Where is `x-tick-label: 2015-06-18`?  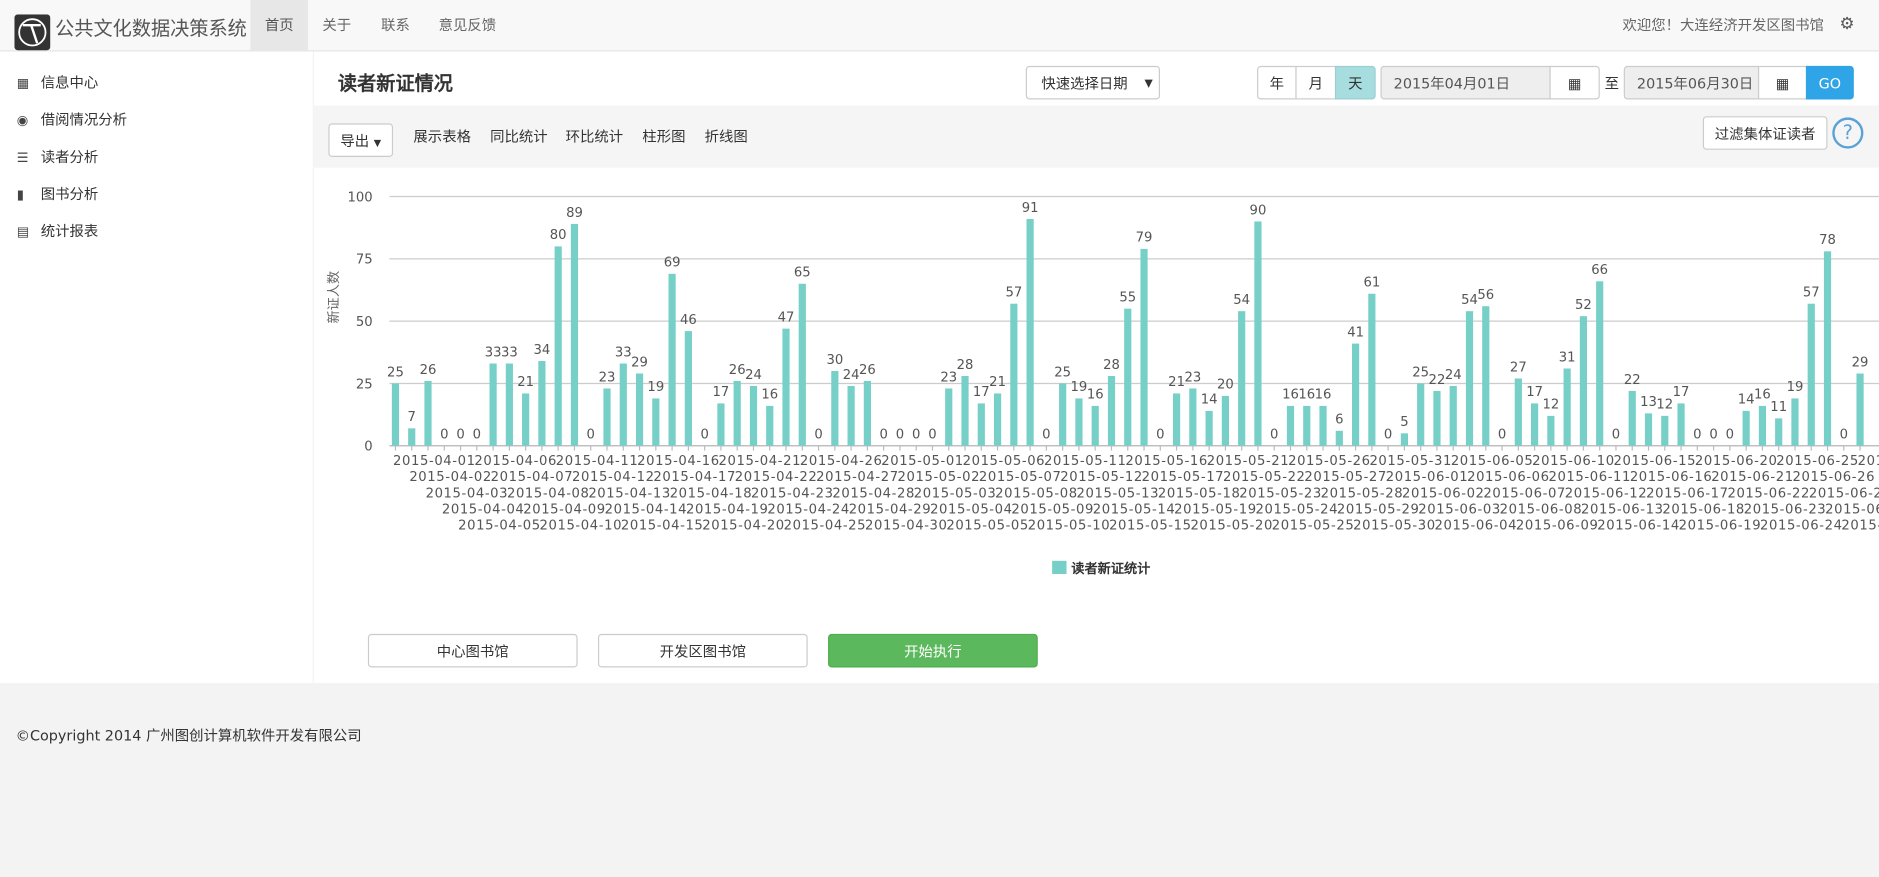
x-tick-label: 2015-06-18 is located at coordinates (1703, 509).